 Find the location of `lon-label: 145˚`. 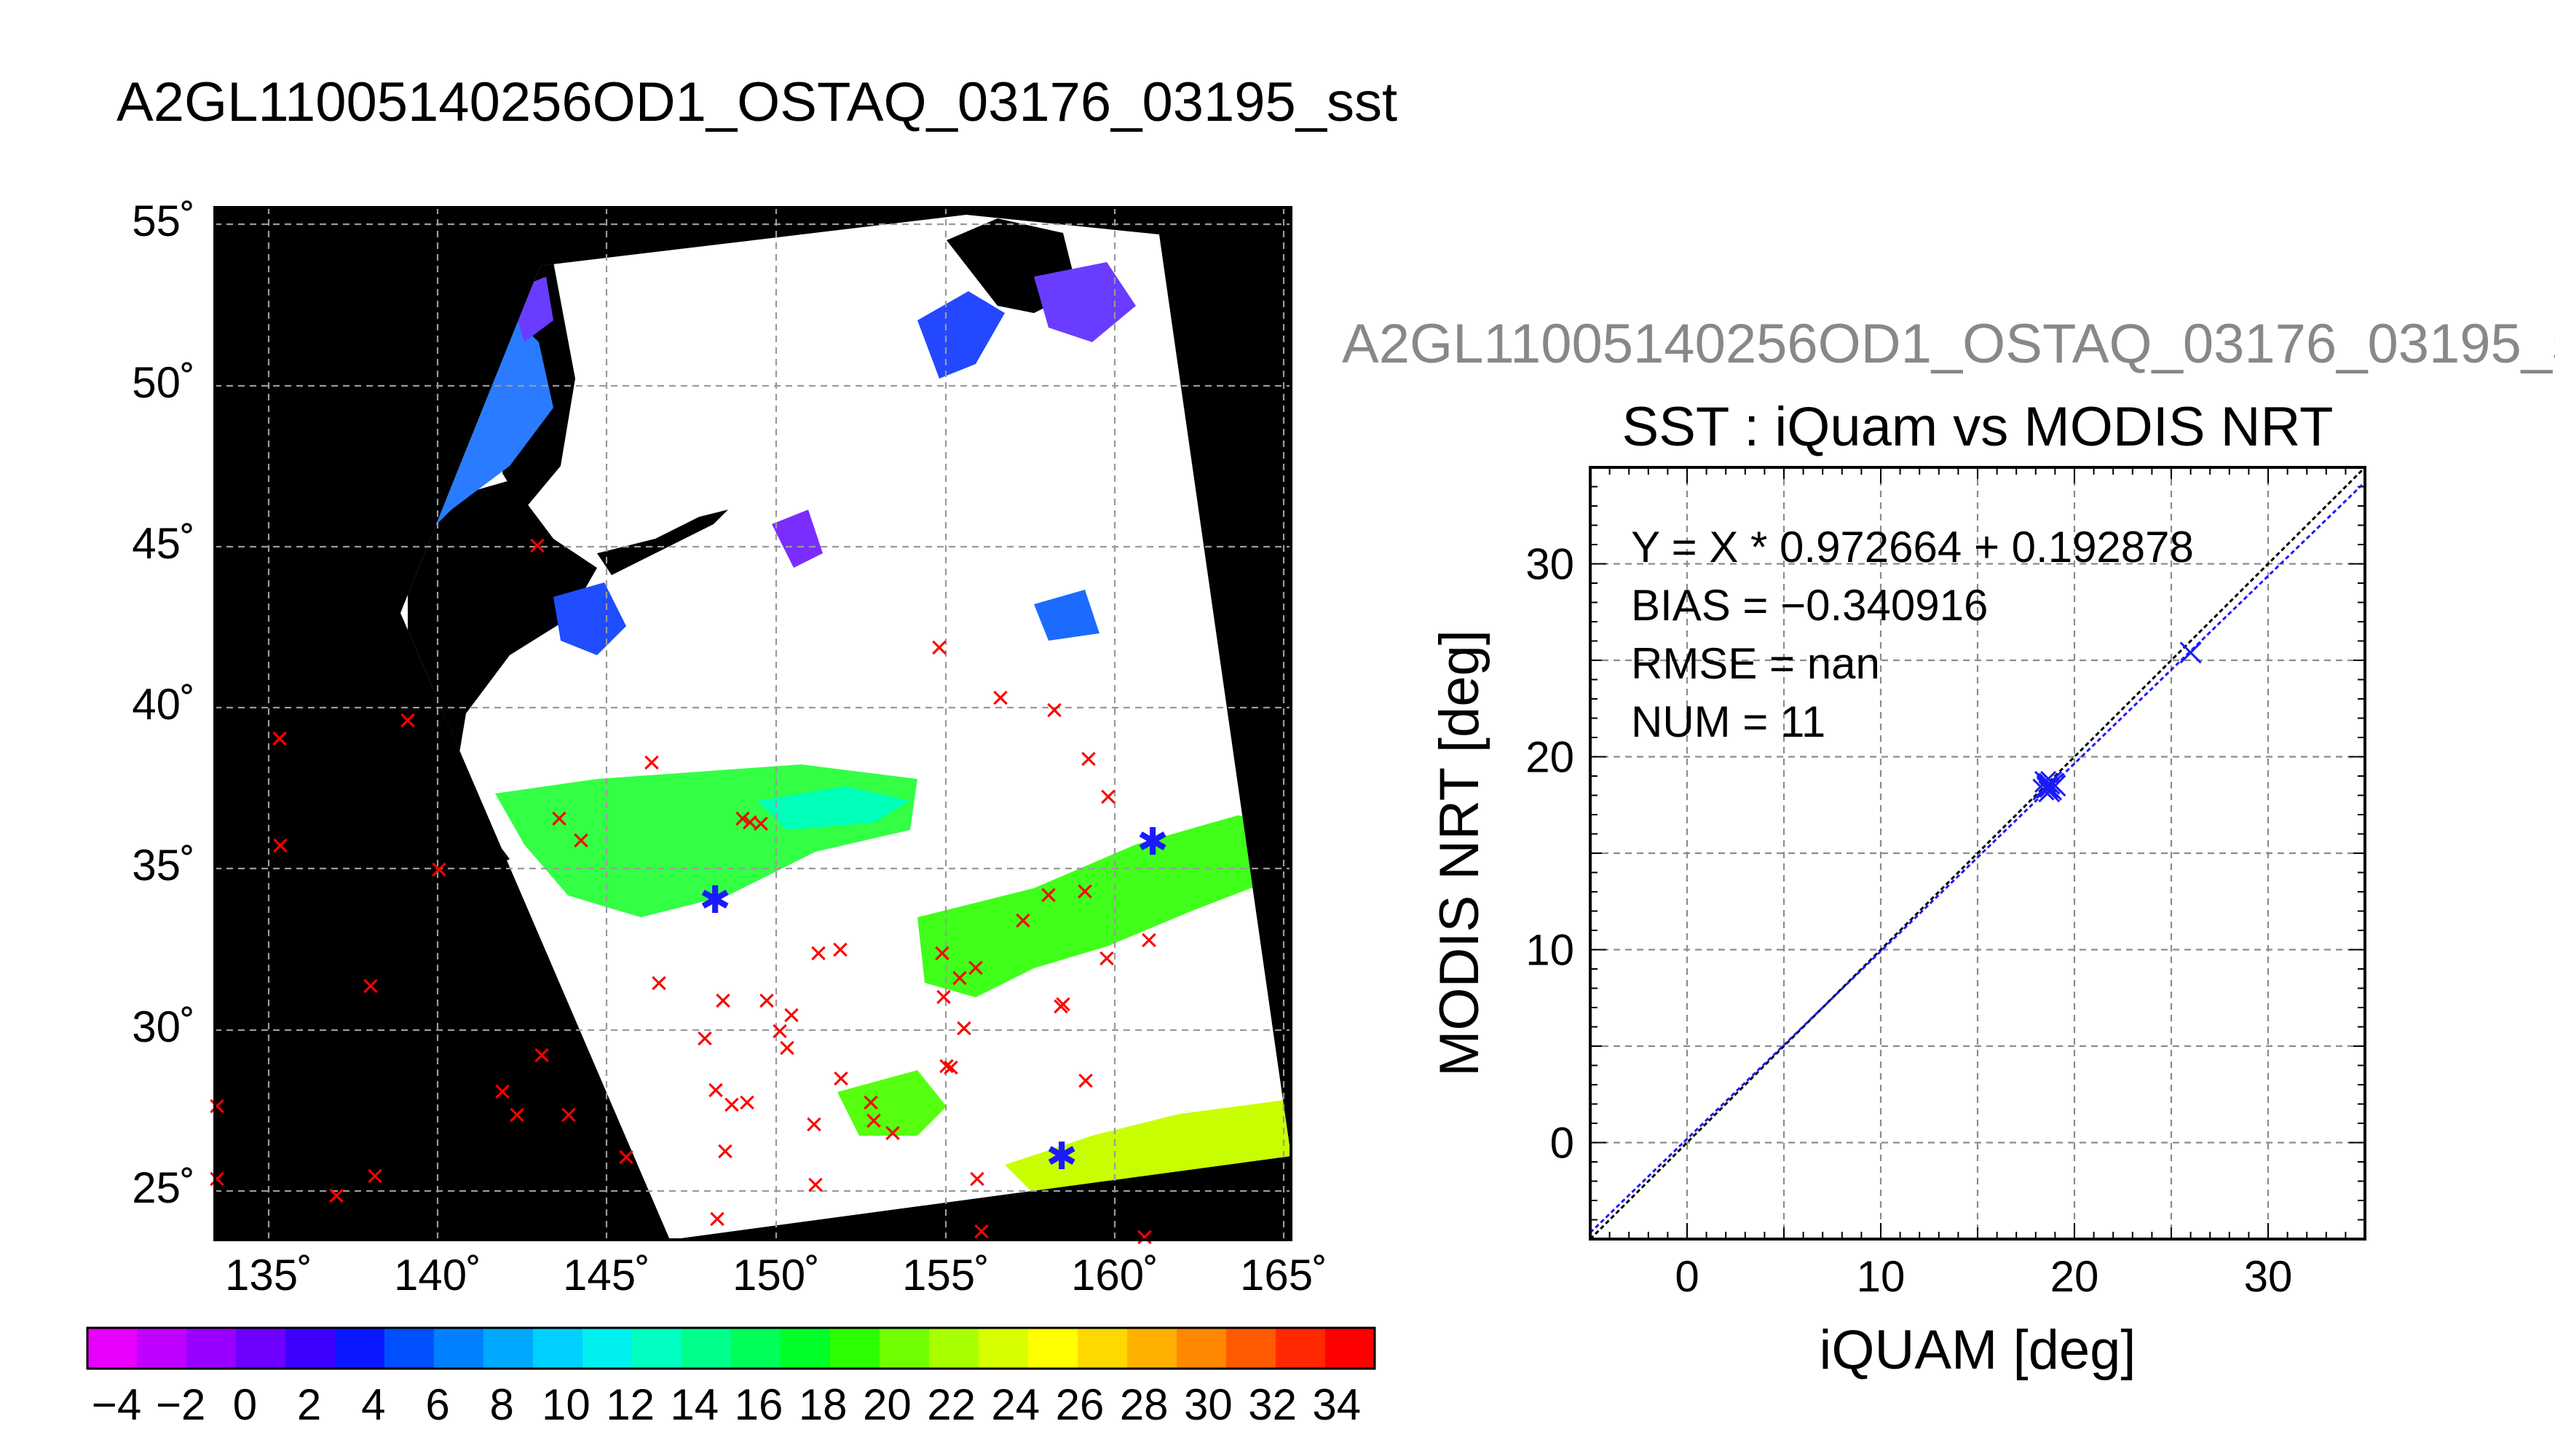

lon-label: 145˚ is located at coordinates (606, 1275).